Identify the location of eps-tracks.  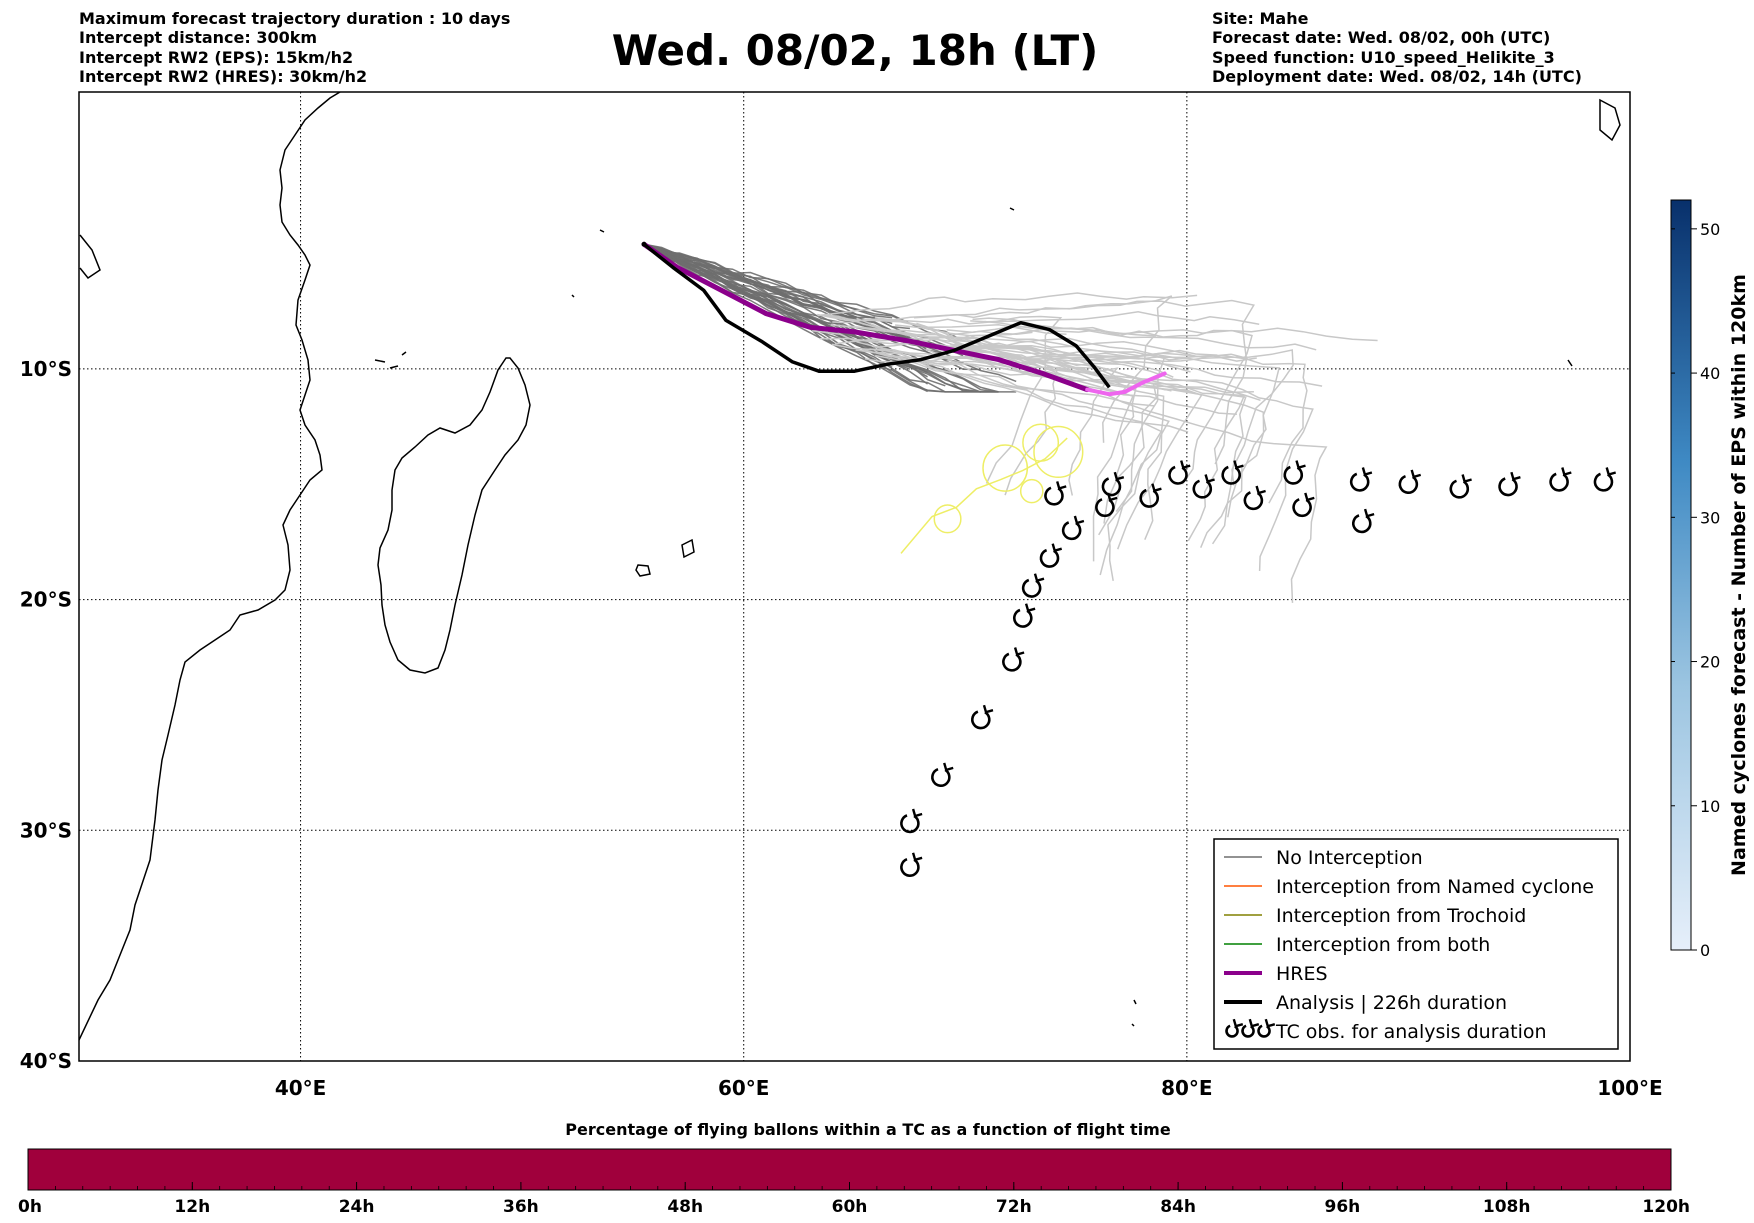
(1010, 423).